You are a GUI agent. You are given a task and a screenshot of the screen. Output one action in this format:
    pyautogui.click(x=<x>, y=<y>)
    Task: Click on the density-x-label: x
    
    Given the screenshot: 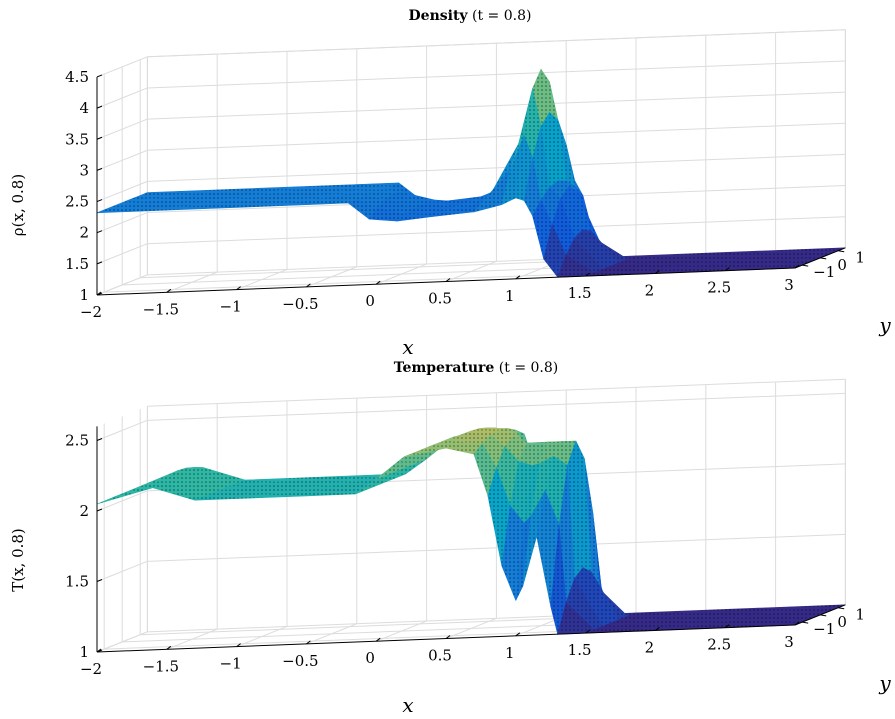 What is the action you would take?
    pyautogui.click(x=407, y=347)
    